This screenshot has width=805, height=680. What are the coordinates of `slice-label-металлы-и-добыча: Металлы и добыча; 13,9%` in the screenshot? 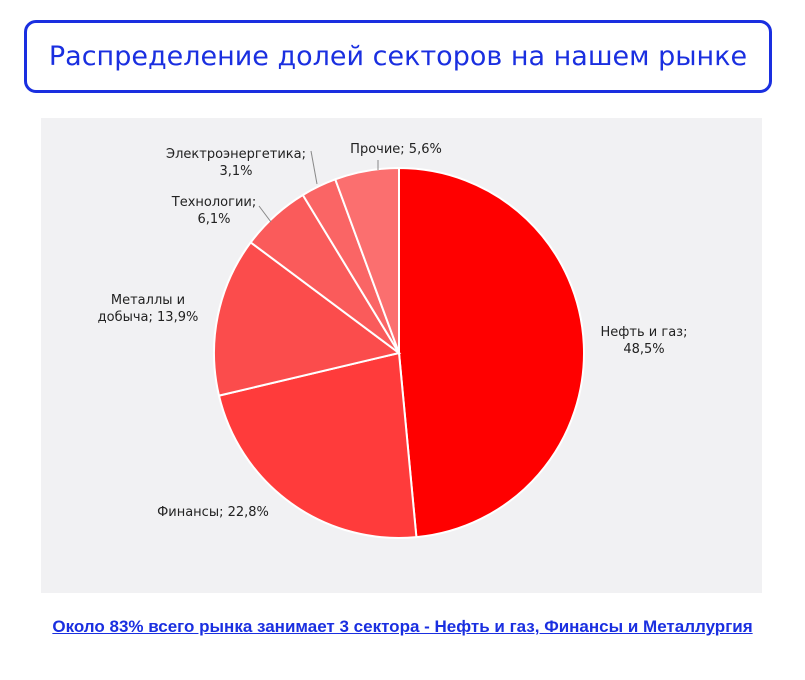 It's located at (148, 309).